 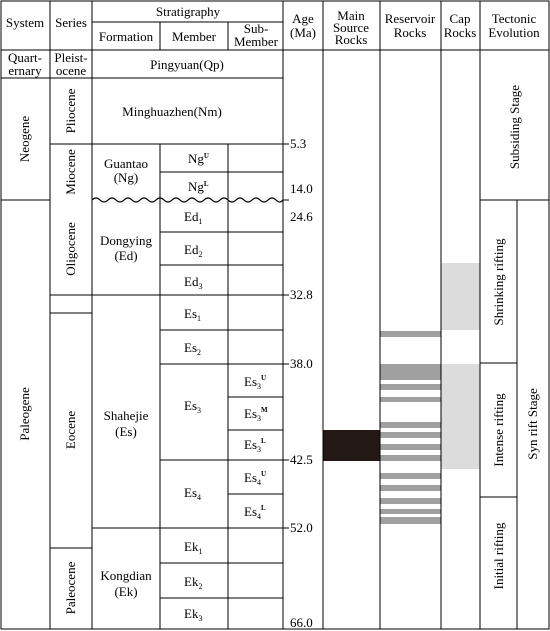 What do you see at coordinates (25, 70) in the screenshot?
I see `system-quaternary-line2: ernary` at bounding box center [25, 70].